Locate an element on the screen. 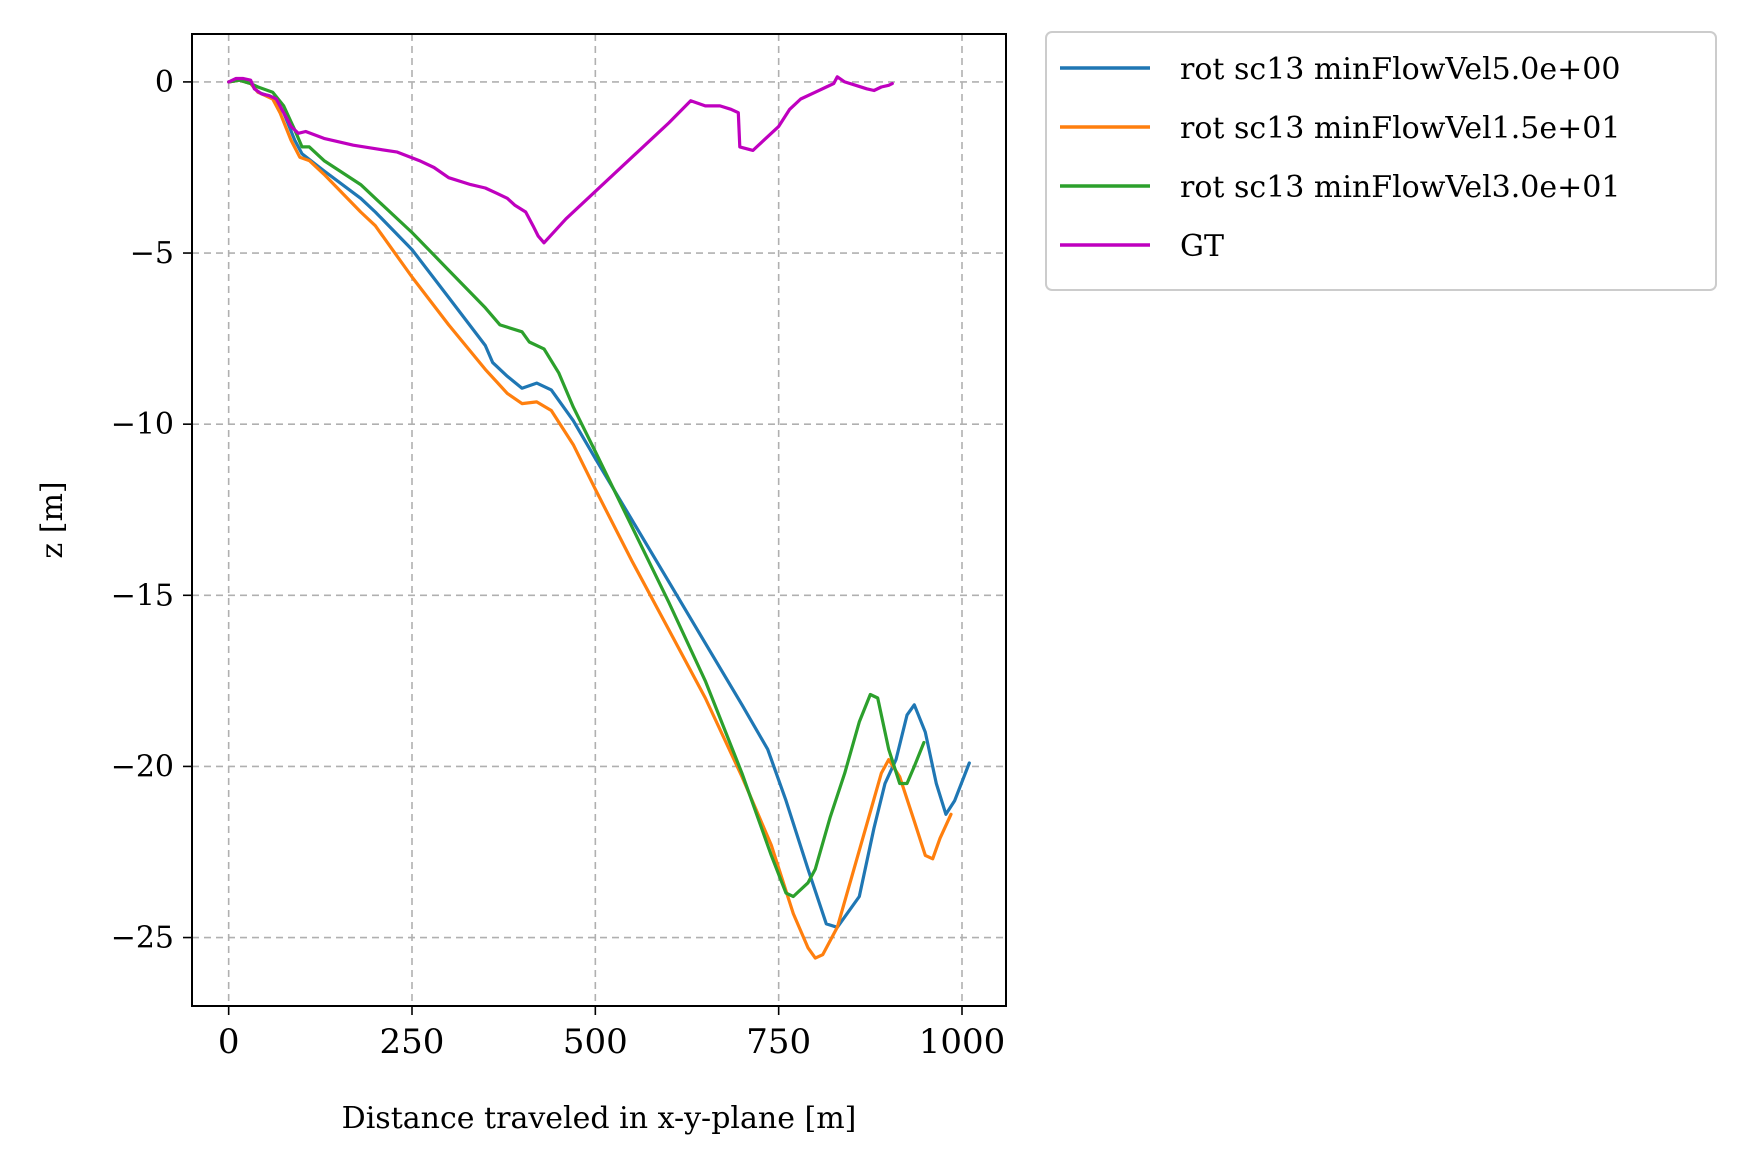 The image size is (1740, 1165). x-tick-label: 250 is located at coordinates (412, 1042).